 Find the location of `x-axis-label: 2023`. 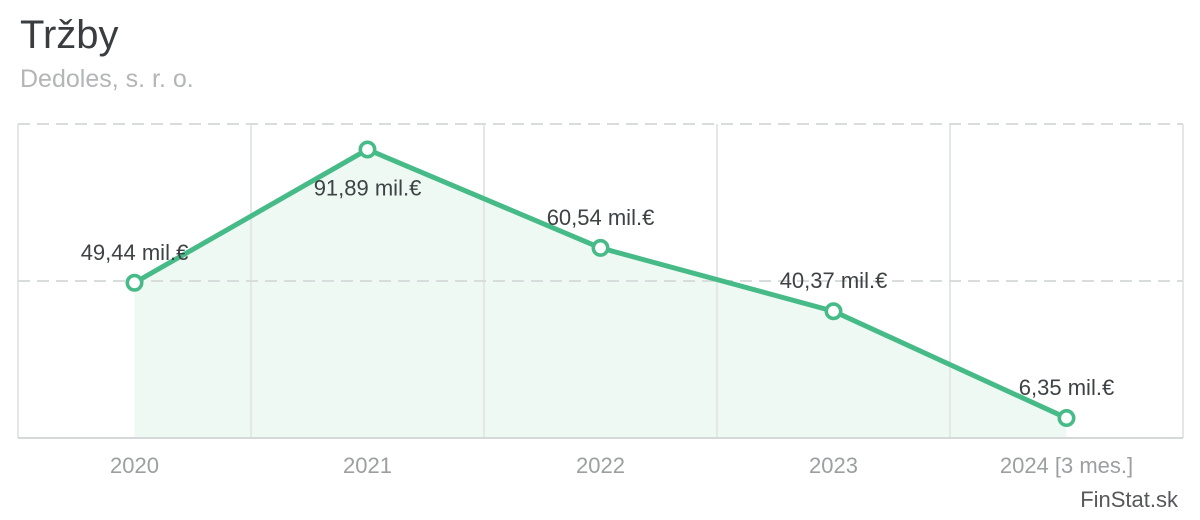

x-axis-label: 2023 is located at coordinates (833, 465).